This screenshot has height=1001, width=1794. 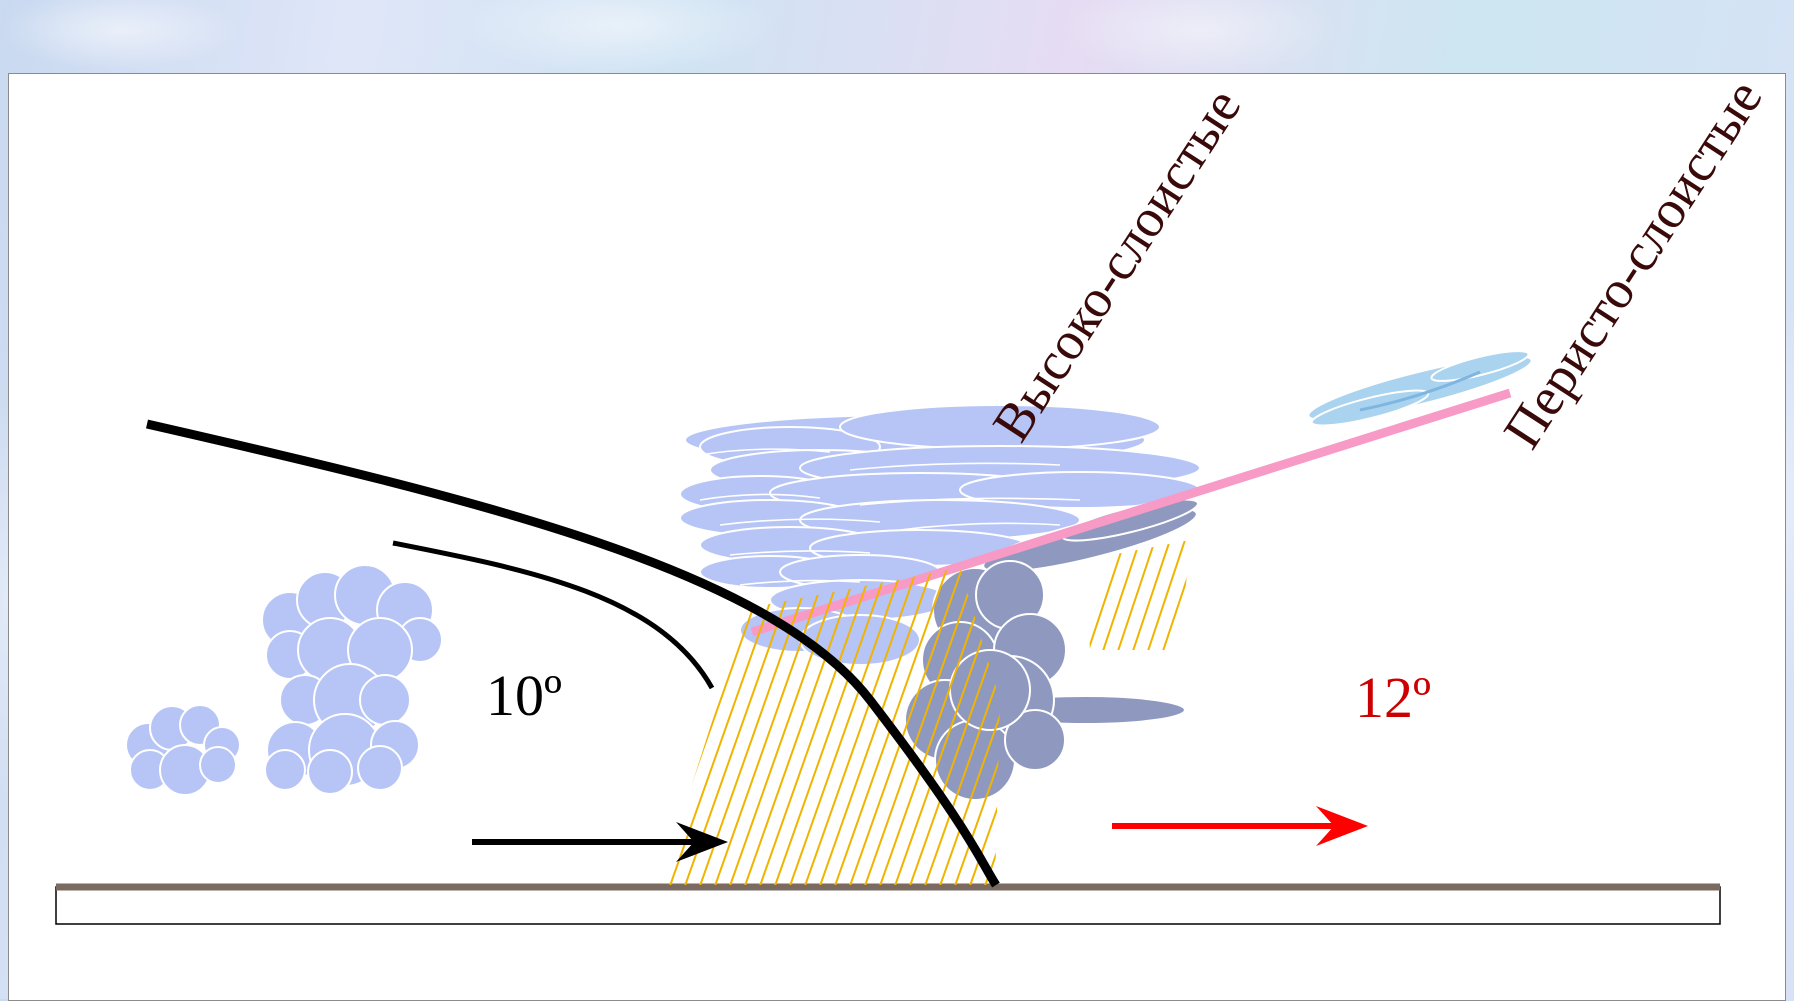 What do you see at coordinates (1420, 388) in the screenshot?
I see `cirrostratus-cloud` at bounding box center [1420, 388].